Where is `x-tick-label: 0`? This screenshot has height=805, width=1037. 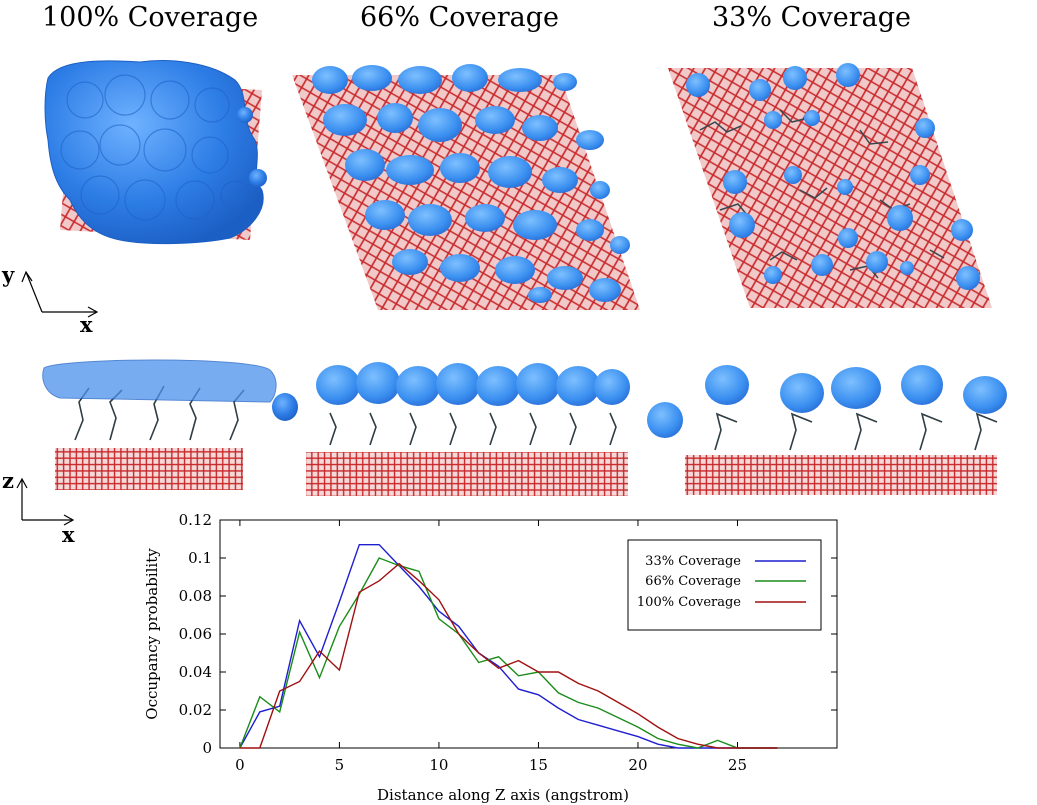 x-tick-label: 0 is located at coordinates (240, 765).